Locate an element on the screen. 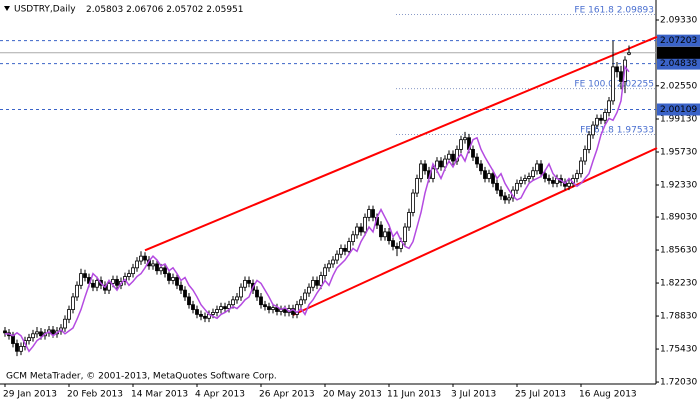 The width and height of the screenshot is (700, 402). fe-label: FE 100.0 2.02255 is located at coordinates (614, 84).